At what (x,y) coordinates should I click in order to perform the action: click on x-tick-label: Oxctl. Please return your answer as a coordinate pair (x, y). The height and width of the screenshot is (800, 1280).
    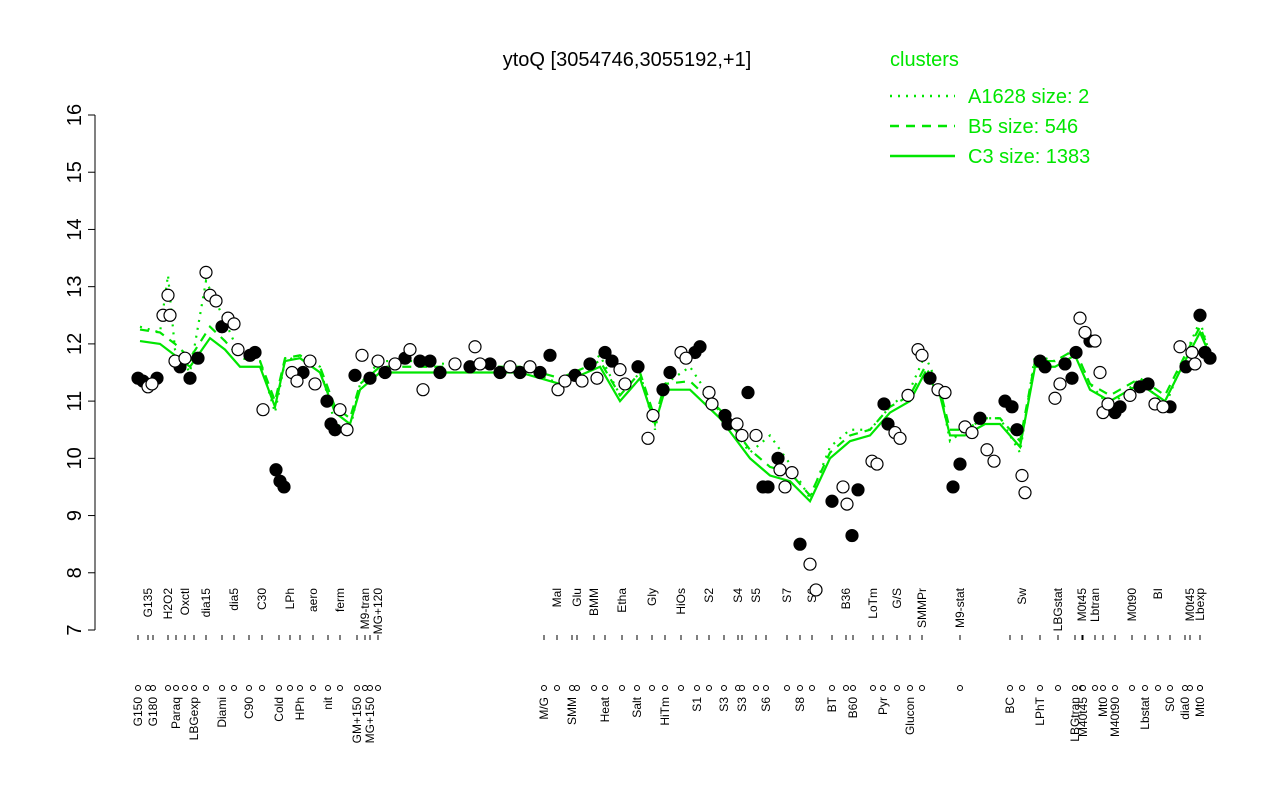
    Looking at the image, I should click on (185, 601).